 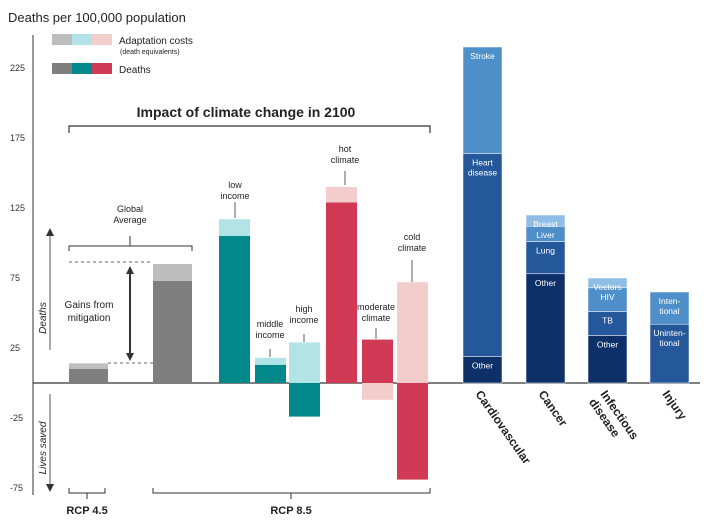 What do you see at coordinates (249, 129) in the screenshot?
I see `title-bracket` at bounding box center [249, 129].